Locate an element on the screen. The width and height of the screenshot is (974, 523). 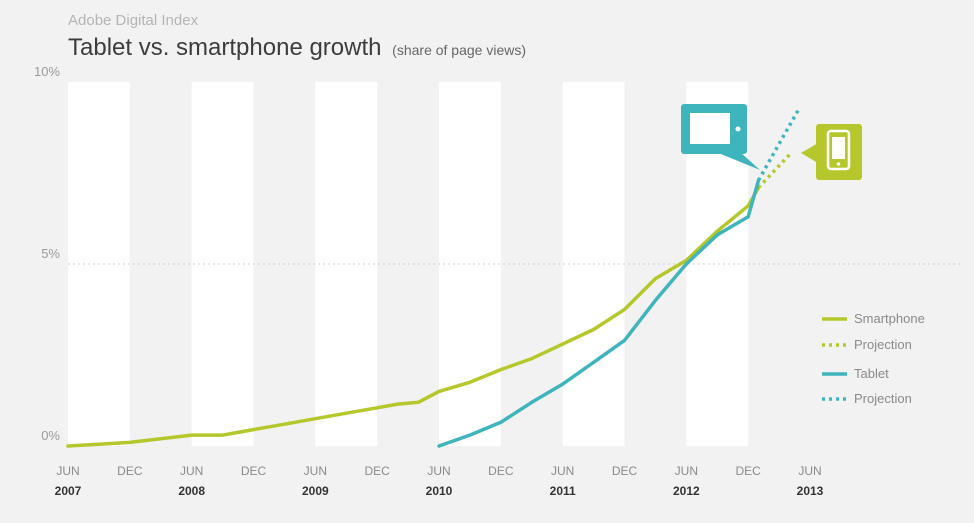
tablet-icon is located at coordinates (720, 137).